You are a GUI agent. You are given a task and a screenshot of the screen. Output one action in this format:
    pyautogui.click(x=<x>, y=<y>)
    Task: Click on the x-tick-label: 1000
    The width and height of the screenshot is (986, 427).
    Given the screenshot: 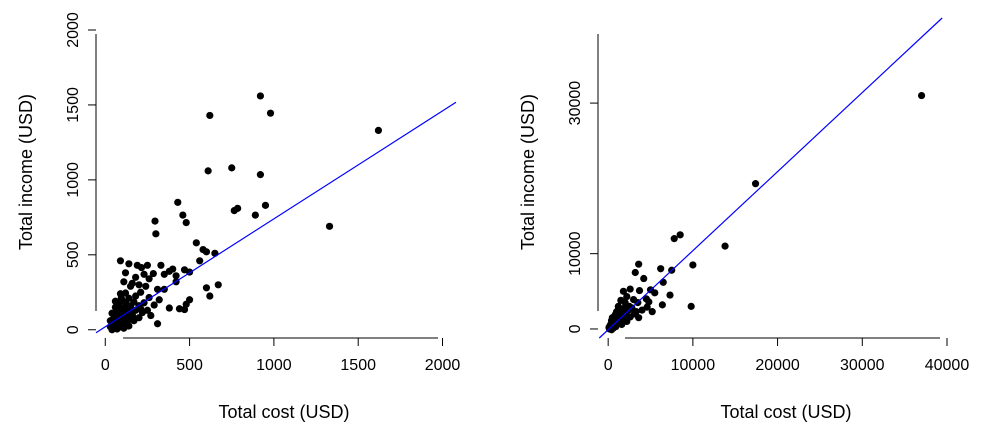 What is the action you would take?
    pyautogui.click(x=274, y=365)
    